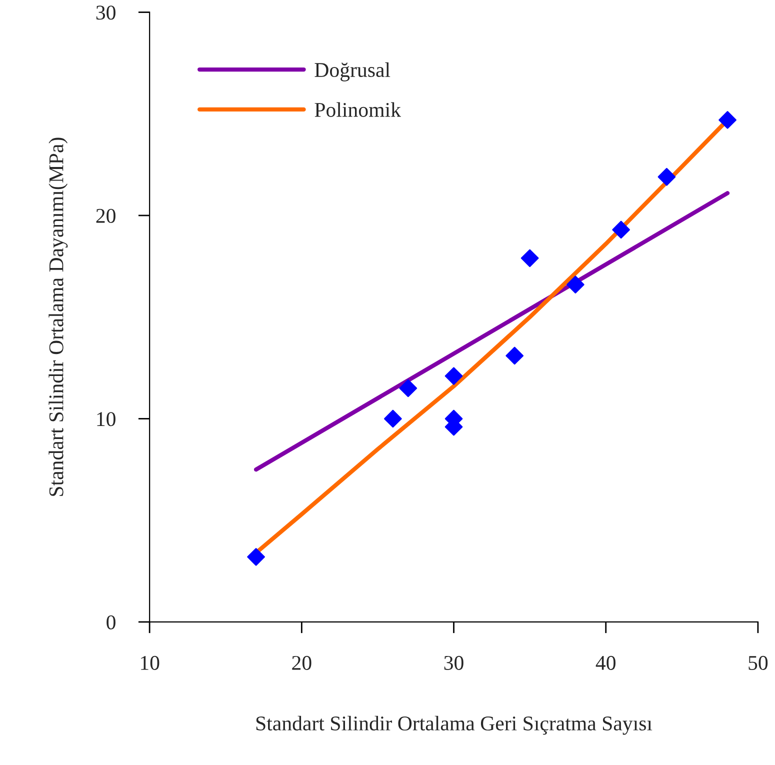 This screenshot has width=775, height=765. Describe the element at coordinates (454, 725) in the screenshot. I see `x-axis-title: Standart Silindir Ortalama Geri Sıçratma Sayısı` at that location.